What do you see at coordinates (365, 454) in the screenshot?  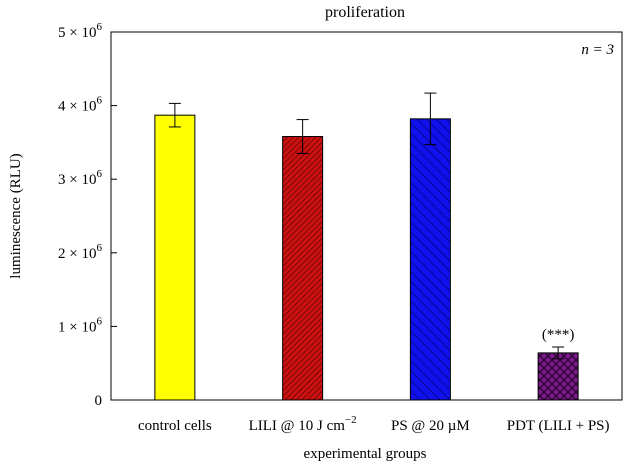 I see `x-axis-label: experimental groups` at bounding box center [365, 454].